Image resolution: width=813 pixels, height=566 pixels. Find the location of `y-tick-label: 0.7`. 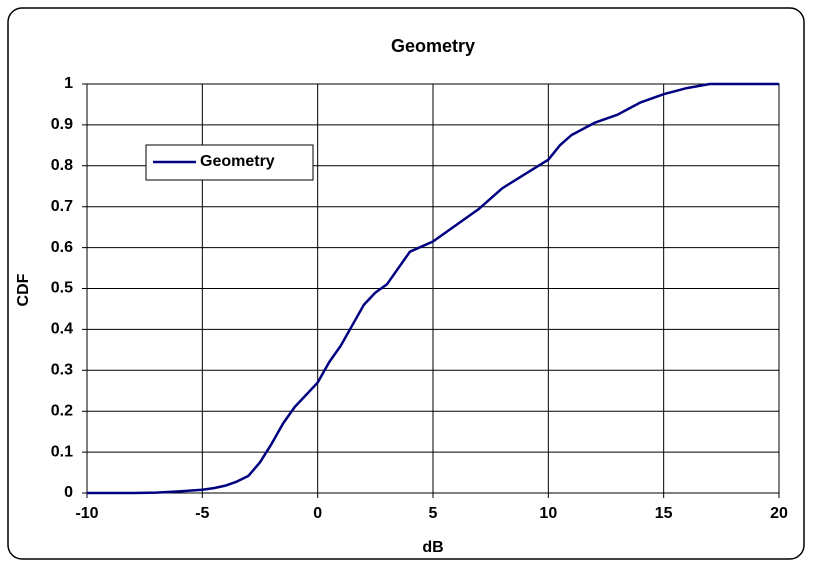

y-tick-label: 0.7 is located at coordinates (62, 206).